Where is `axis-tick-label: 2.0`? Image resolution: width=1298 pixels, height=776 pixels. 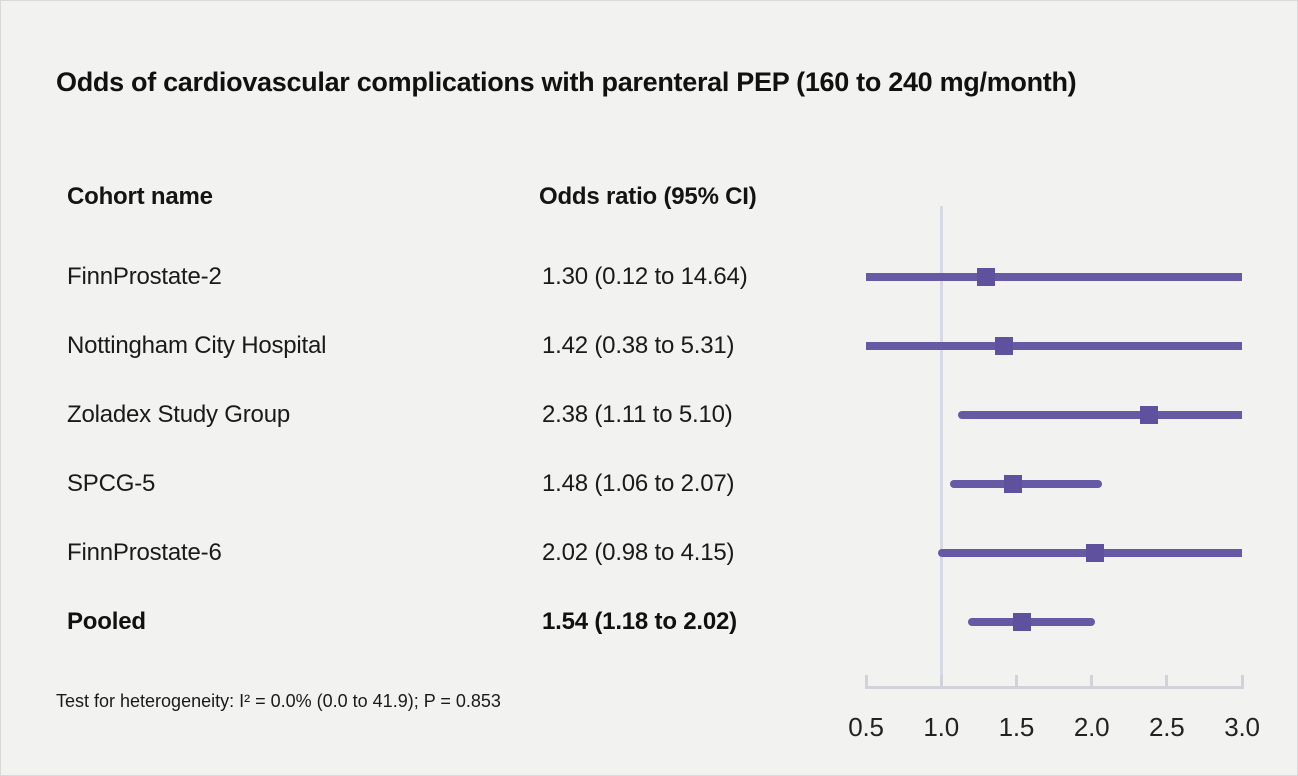 axis-tick-label: 2.0 is located at coordinates (1091, 727).